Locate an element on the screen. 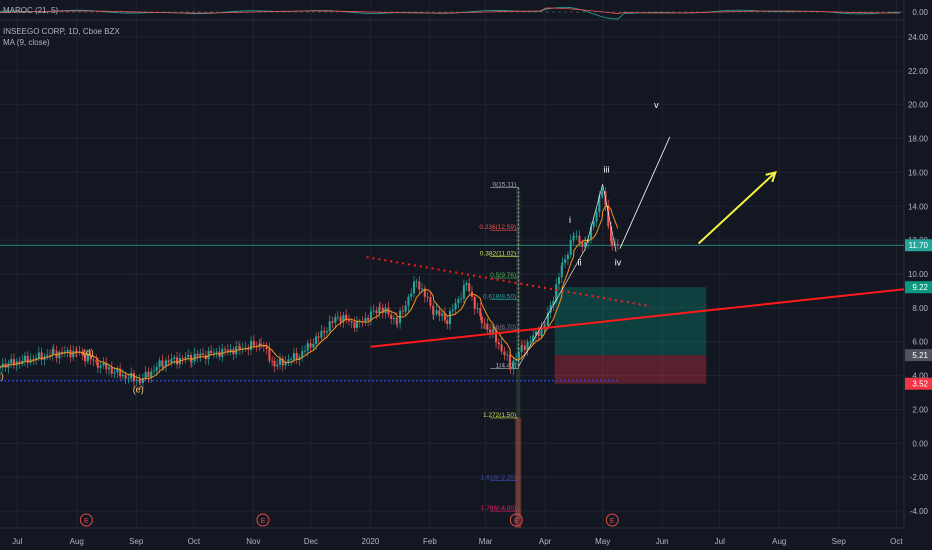 The width and height of the screenshot is (932, 550). x-tick-label: May is located at coordinates (602, 541).